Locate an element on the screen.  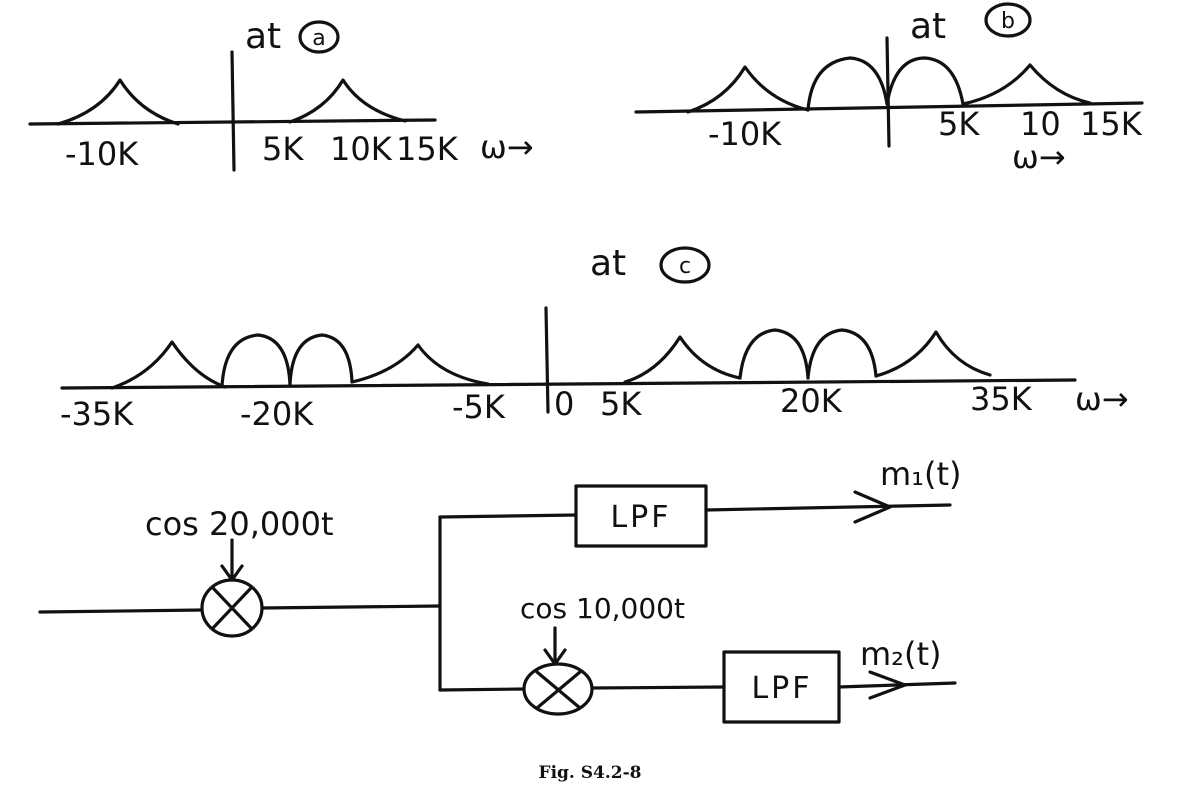
spectrum-c-tick-20k: 20K is located at coordinates (811, 401).